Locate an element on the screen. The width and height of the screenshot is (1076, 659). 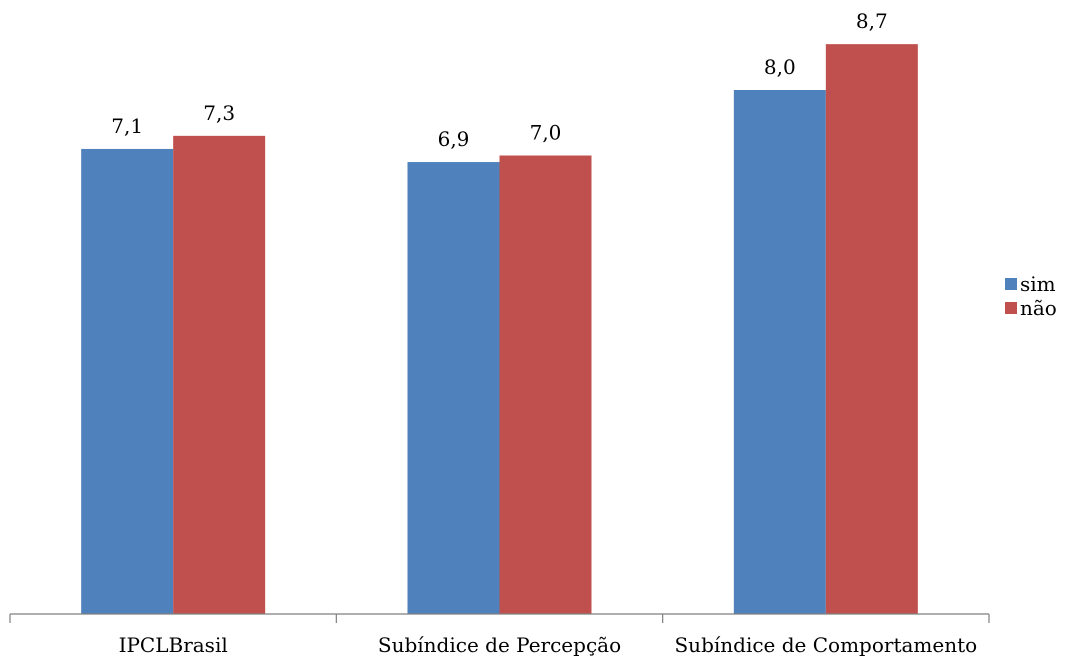
legend-swatch-sim is located at coordinates (1011, 284).